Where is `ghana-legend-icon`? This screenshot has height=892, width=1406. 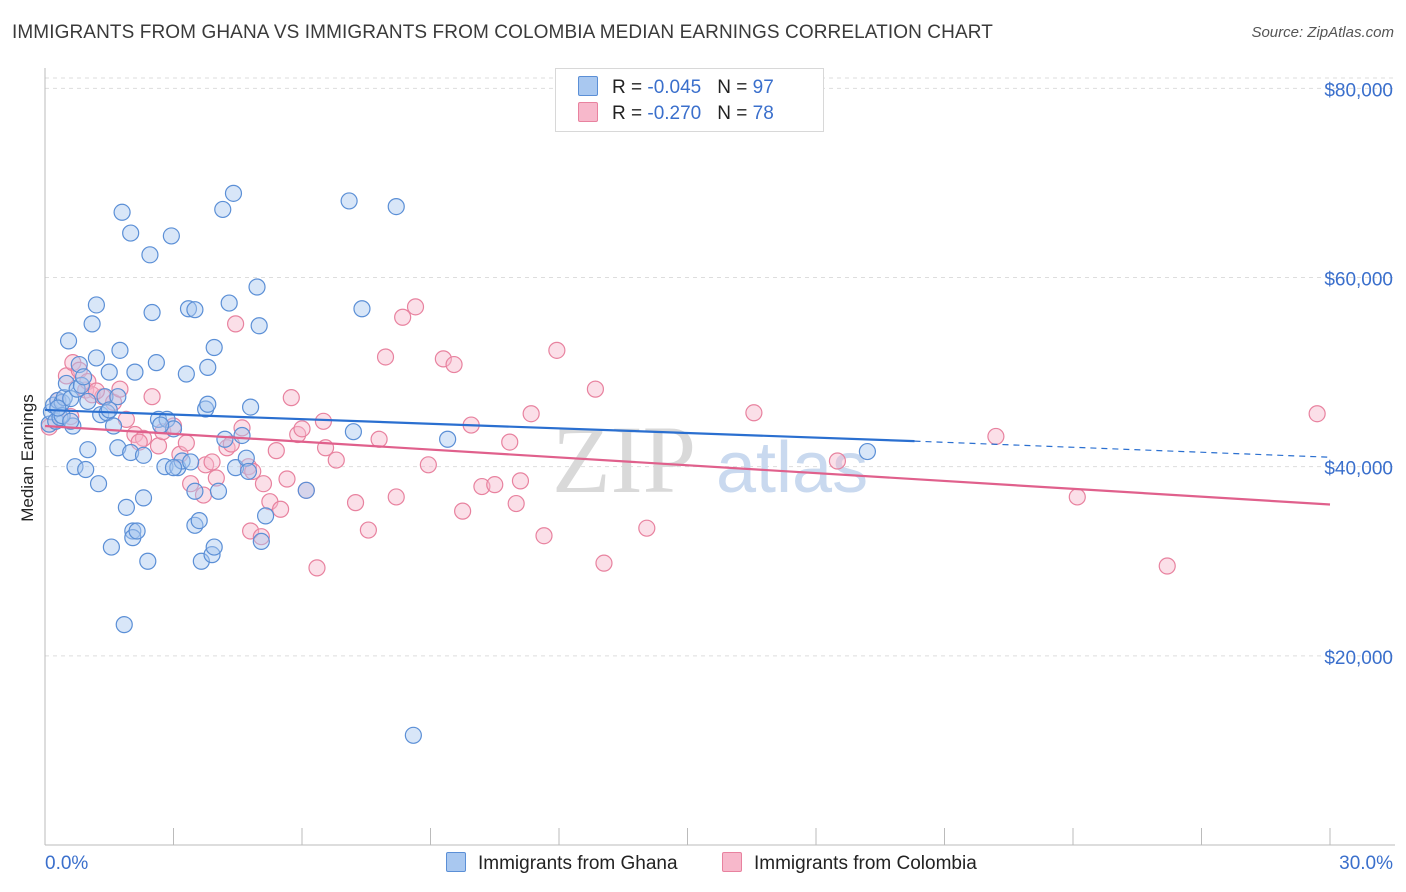
ghana-legend-icon is located at coordinates (456, 862).